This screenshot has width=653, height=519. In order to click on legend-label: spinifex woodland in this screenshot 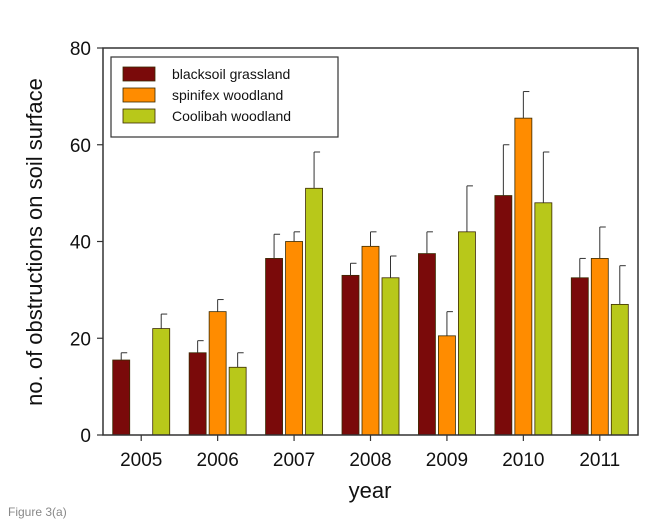, I will do `click(227, 95)`.